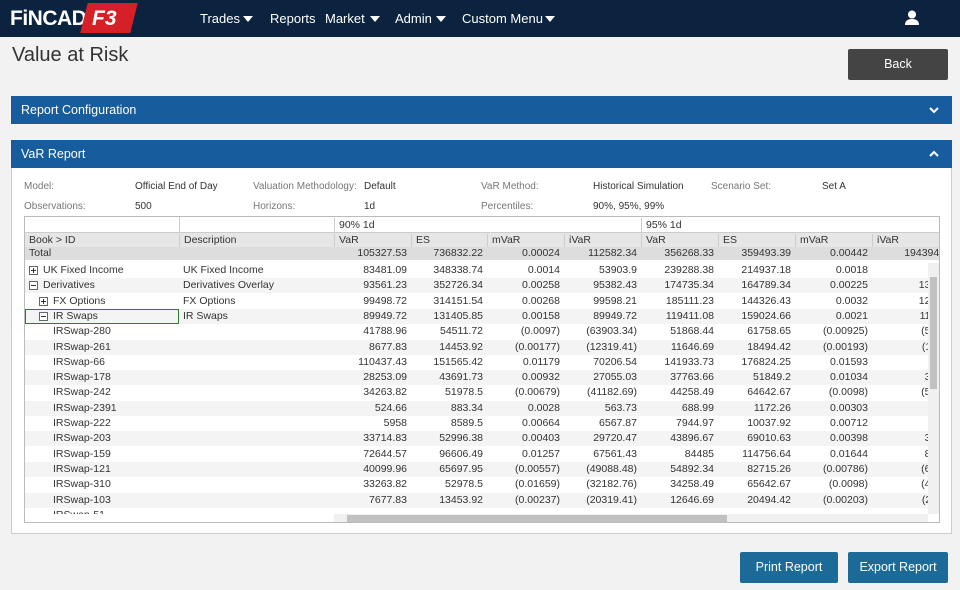 The width and height of the screenshot is (960, 590). I want to click on v-scroll-thumb, so click(933, 333).